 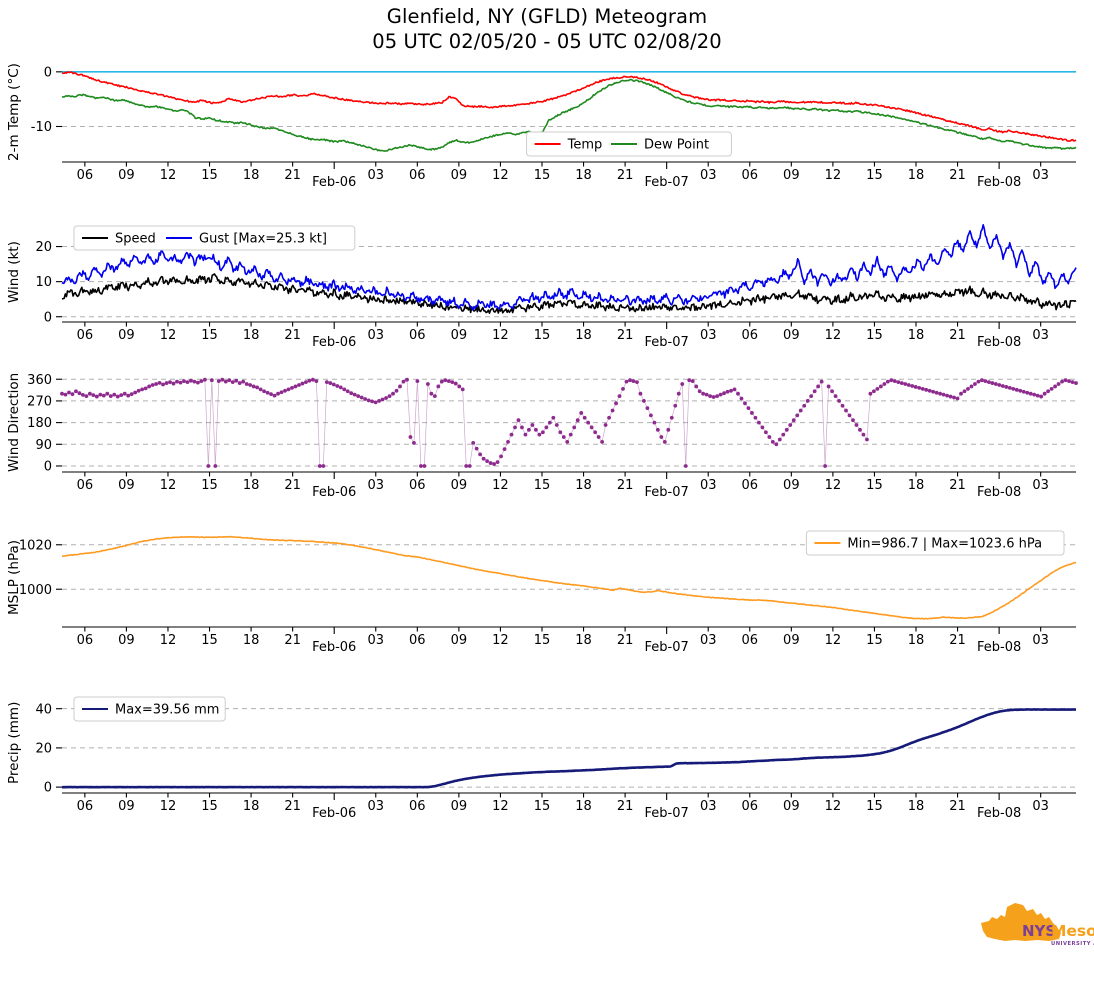 What do you see at coordinates (43, 282) in the screenshot?
I see `y-tick-wind-1: 10` at bounding box center [43, 282].